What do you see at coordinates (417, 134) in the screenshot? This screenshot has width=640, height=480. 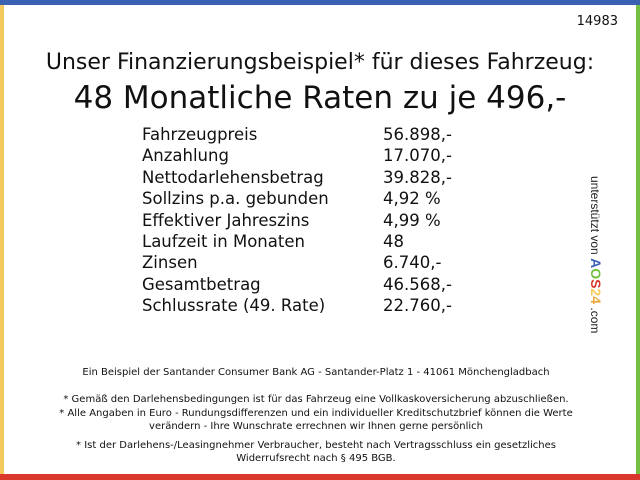 I see `row-value: 56.898,-` at bounding box center [417, 134].